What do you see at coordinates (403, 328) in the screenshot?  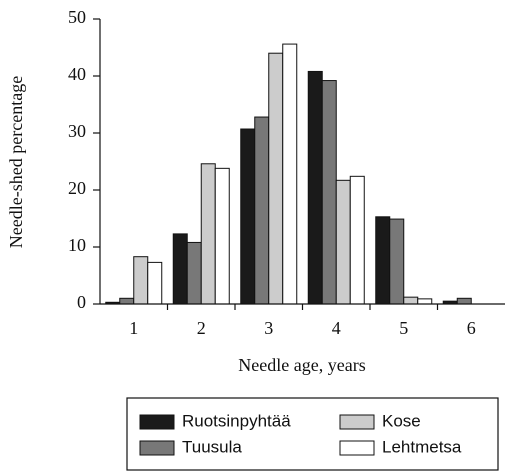 I see `x-tick-label: 5` at bounding box center [403, 328].